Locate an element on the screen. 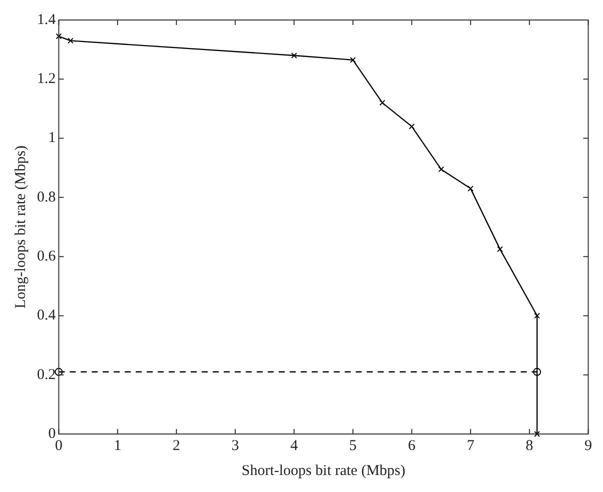 This screenshot has width=603, height=492. x-axis-title: Short-loops bit rate (Mbps) is located at coordinates (324, 470).